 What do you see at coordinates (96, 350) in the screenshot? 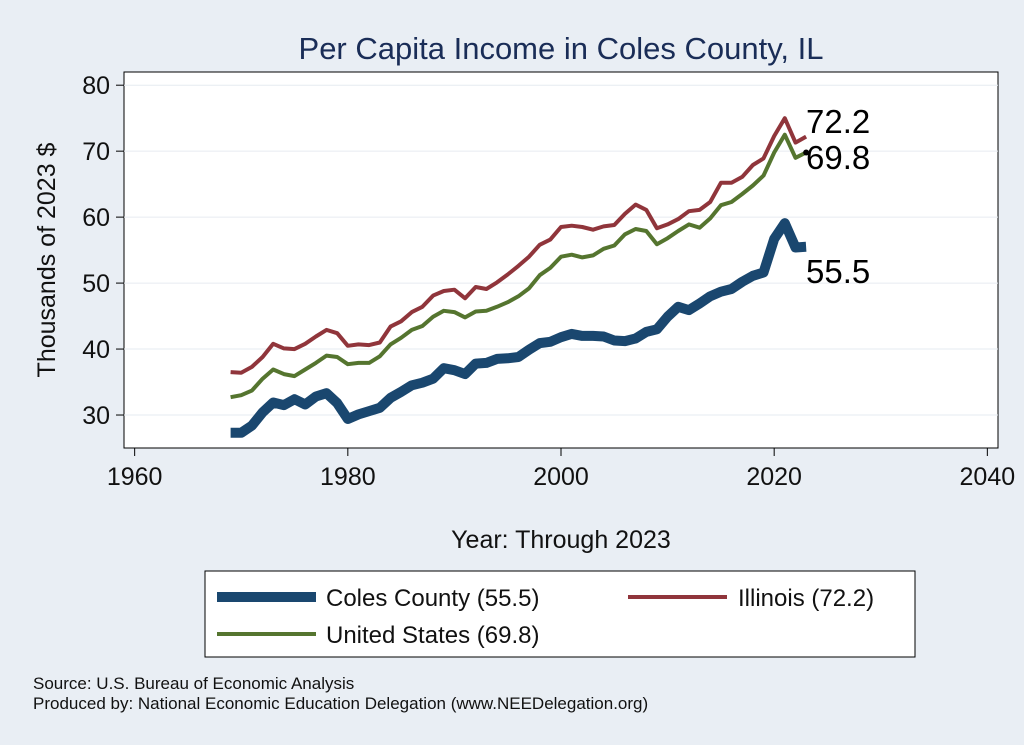
I see `ytick-label-40: 40` at bounding box center [96, 350].